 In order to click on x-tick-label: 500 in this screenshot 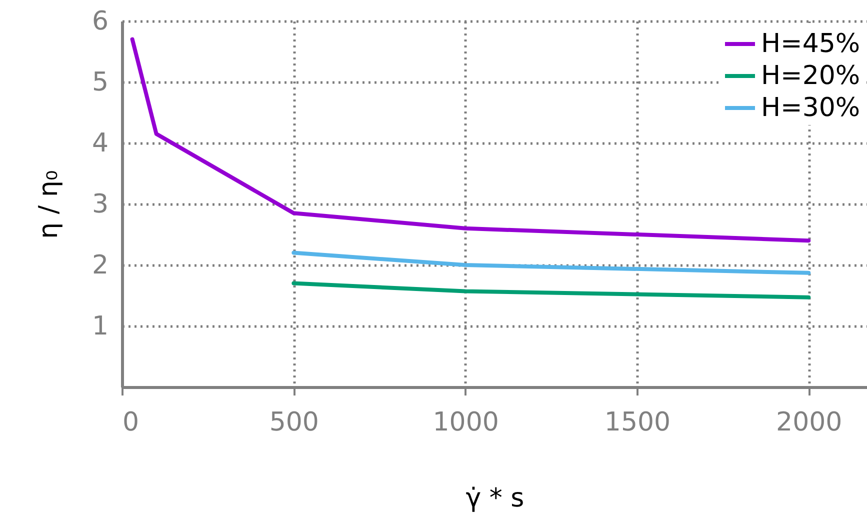, I will do `click(294, 423)`.